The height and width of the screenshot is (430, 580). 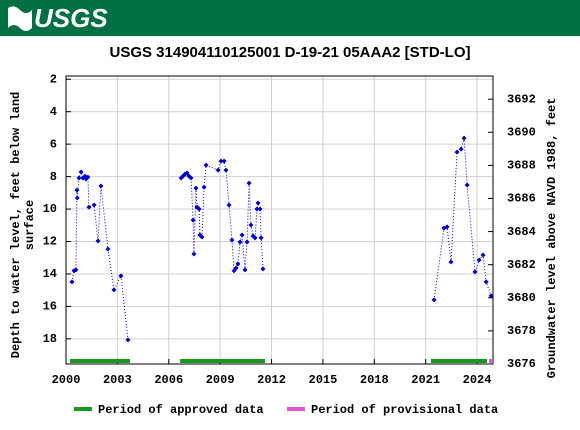 What do you see at coordinates (552, 238) in the screenshot?
I see `y2-axis-label: Groundwater level above NAVD 1988, feet` at bounding box center [552, 238].